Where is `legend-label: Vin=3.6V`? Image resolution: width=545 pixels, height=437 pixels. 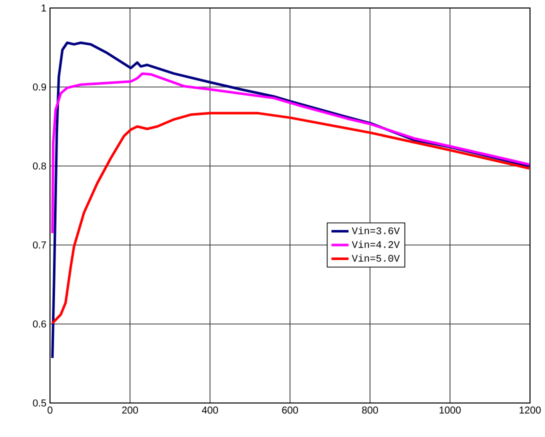
legend-label: Vin=3.6V is located at coordinates (376, 230).